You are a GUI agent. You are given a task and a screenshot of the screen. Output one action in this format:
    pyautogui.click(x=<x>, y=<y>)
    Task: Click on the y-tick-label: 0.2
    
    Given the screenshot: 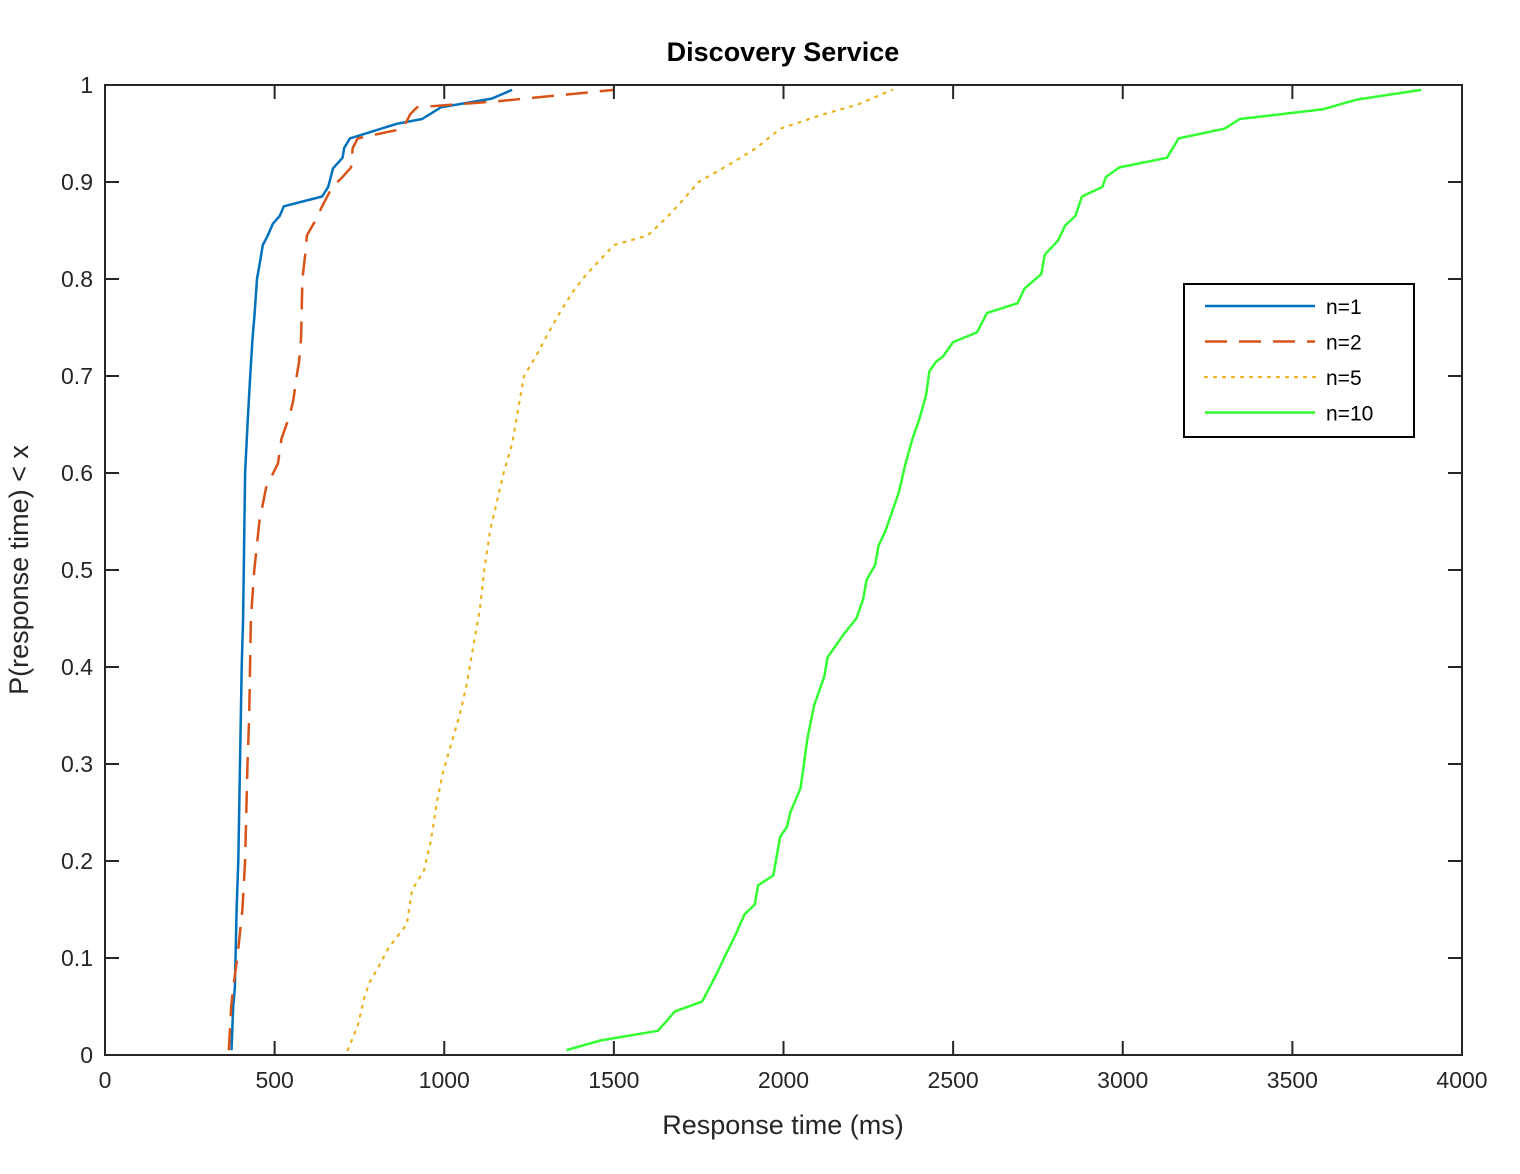 What is the action you would take?
    pyautogui.click(x=77, y=861)
    